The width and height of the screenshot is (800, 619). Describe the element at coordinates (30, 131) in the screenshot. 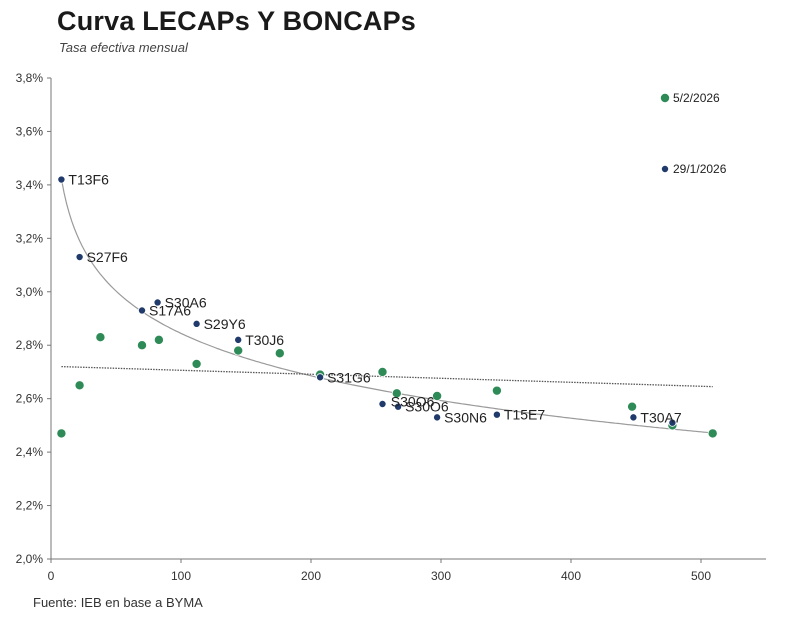

I see `y-tick-label: 3,6%` at that location.